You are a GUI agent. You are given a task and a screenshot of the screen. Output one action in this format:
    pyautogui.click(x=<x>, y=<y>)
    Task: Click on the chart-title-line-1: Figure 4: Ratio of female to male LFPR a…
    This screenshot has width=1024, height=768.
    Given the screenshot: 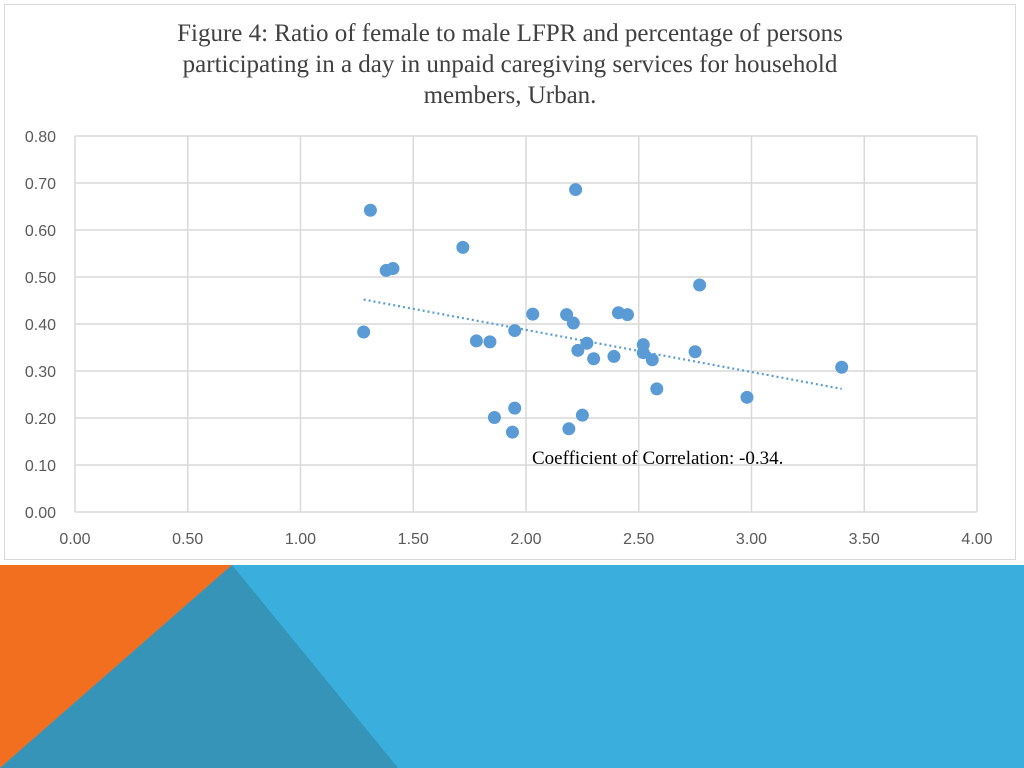 What is the action you would take?
    pyautogui.click(x=510, y=33)
    